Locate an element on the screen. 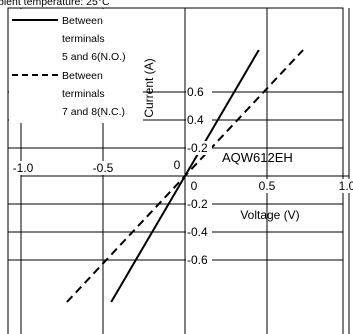 The image size is (353, 334). x-tick-label-3: 0.5 is located at coordinates (267, 186).